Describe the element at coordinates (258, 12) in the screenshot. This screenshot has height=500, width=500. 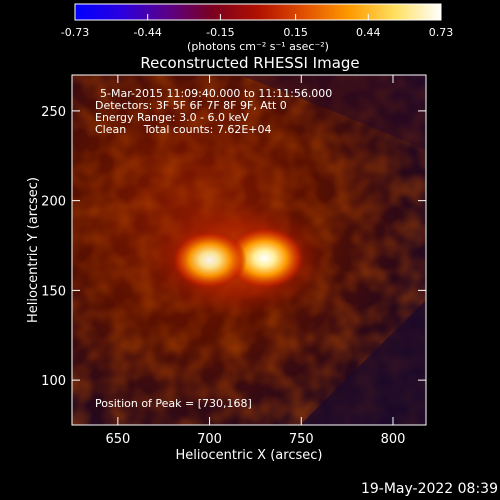
I see `colorbar-gradient` at that location.